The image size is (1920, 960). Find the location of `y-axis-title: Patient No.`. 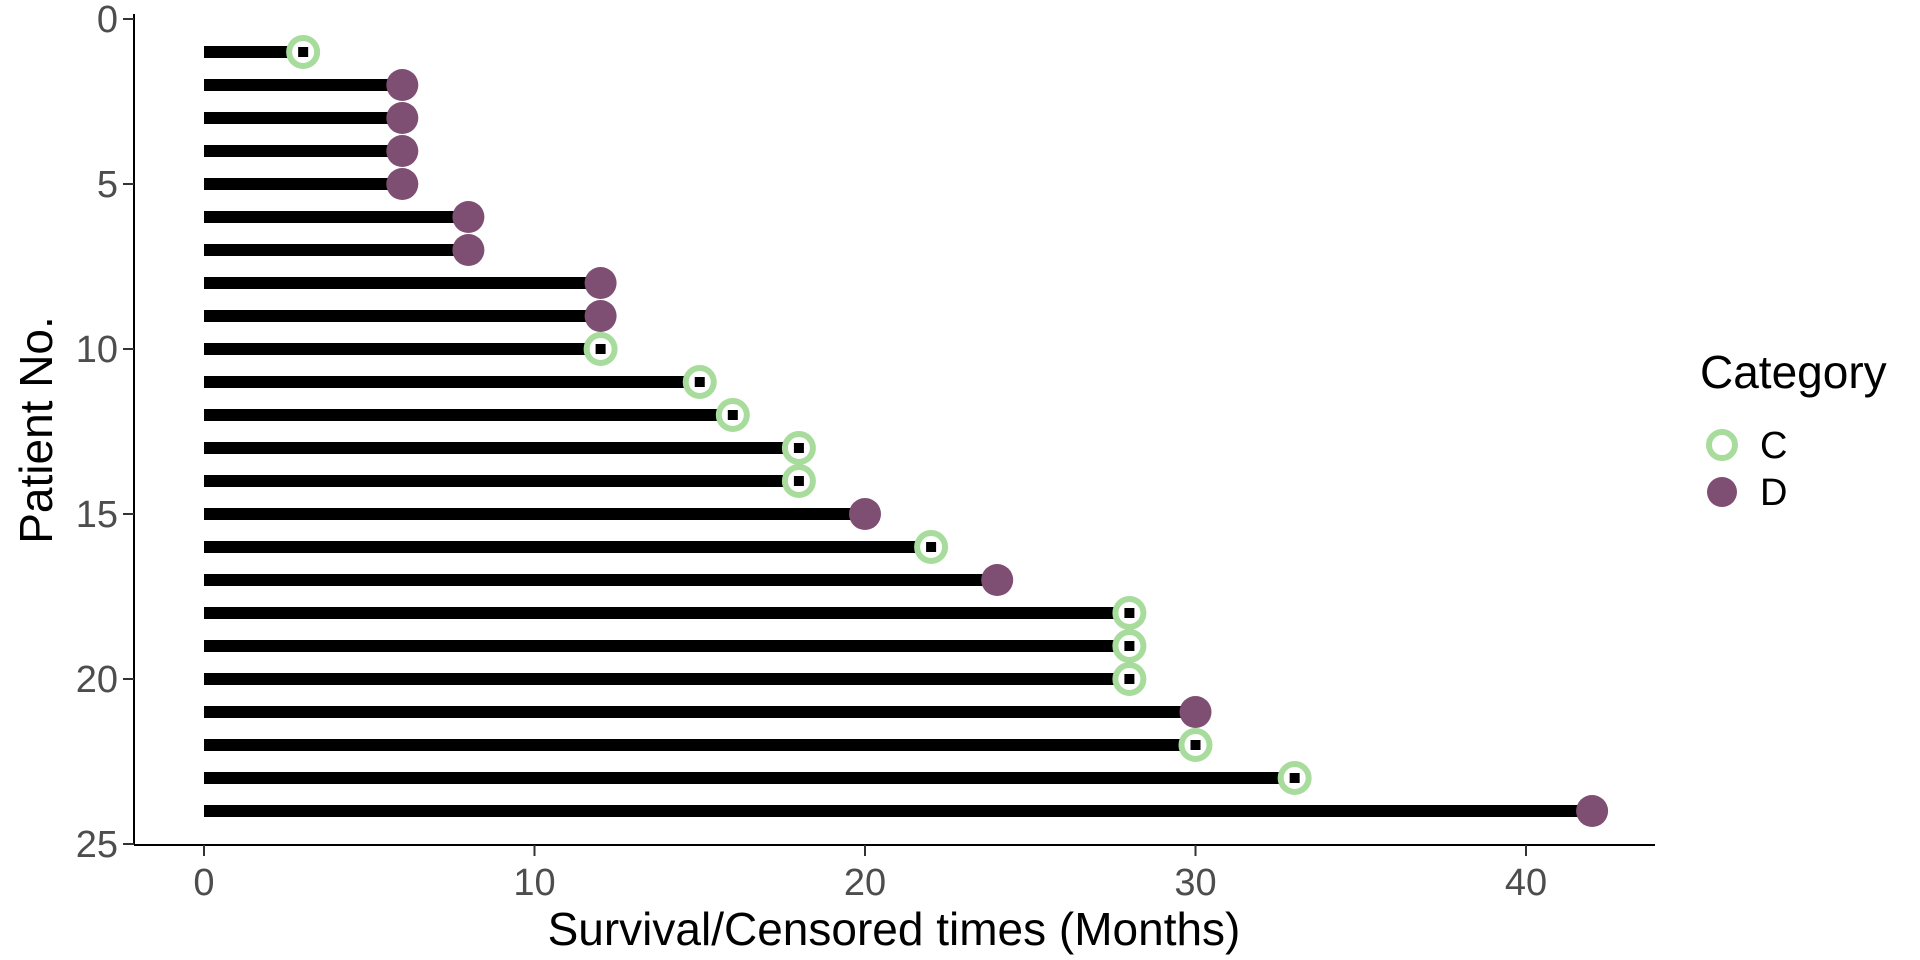

y-axis-title: Patient No. is located at coordinates (36, 430).